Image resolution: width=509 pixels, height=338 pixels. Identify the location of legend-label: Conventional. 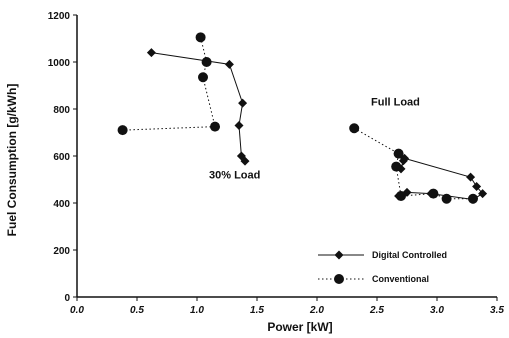
(400, 279).